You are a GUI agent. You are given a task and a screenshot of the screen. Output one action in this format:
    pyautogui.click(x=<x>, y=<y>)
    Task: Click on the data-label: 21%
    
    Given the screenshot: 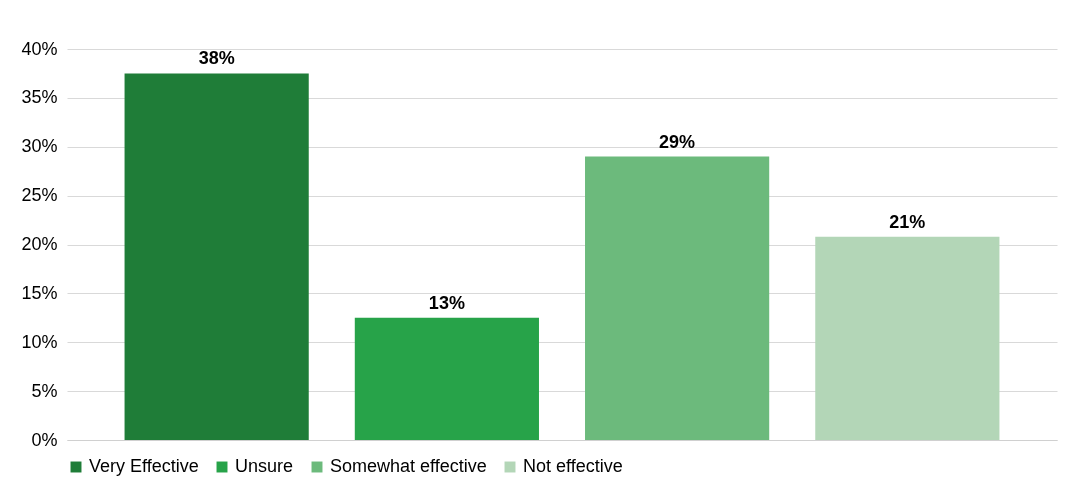 What is the action you would take?
    pyautogui.click(x=907, y=221)
    